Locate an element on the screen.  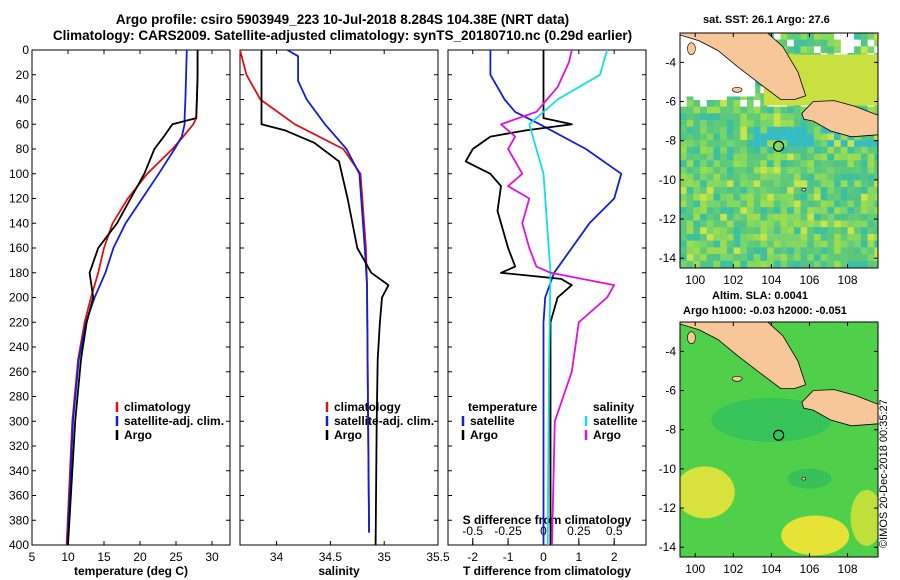
sst_map-lat-label--4: -4 is located at coordinates (670, 62).